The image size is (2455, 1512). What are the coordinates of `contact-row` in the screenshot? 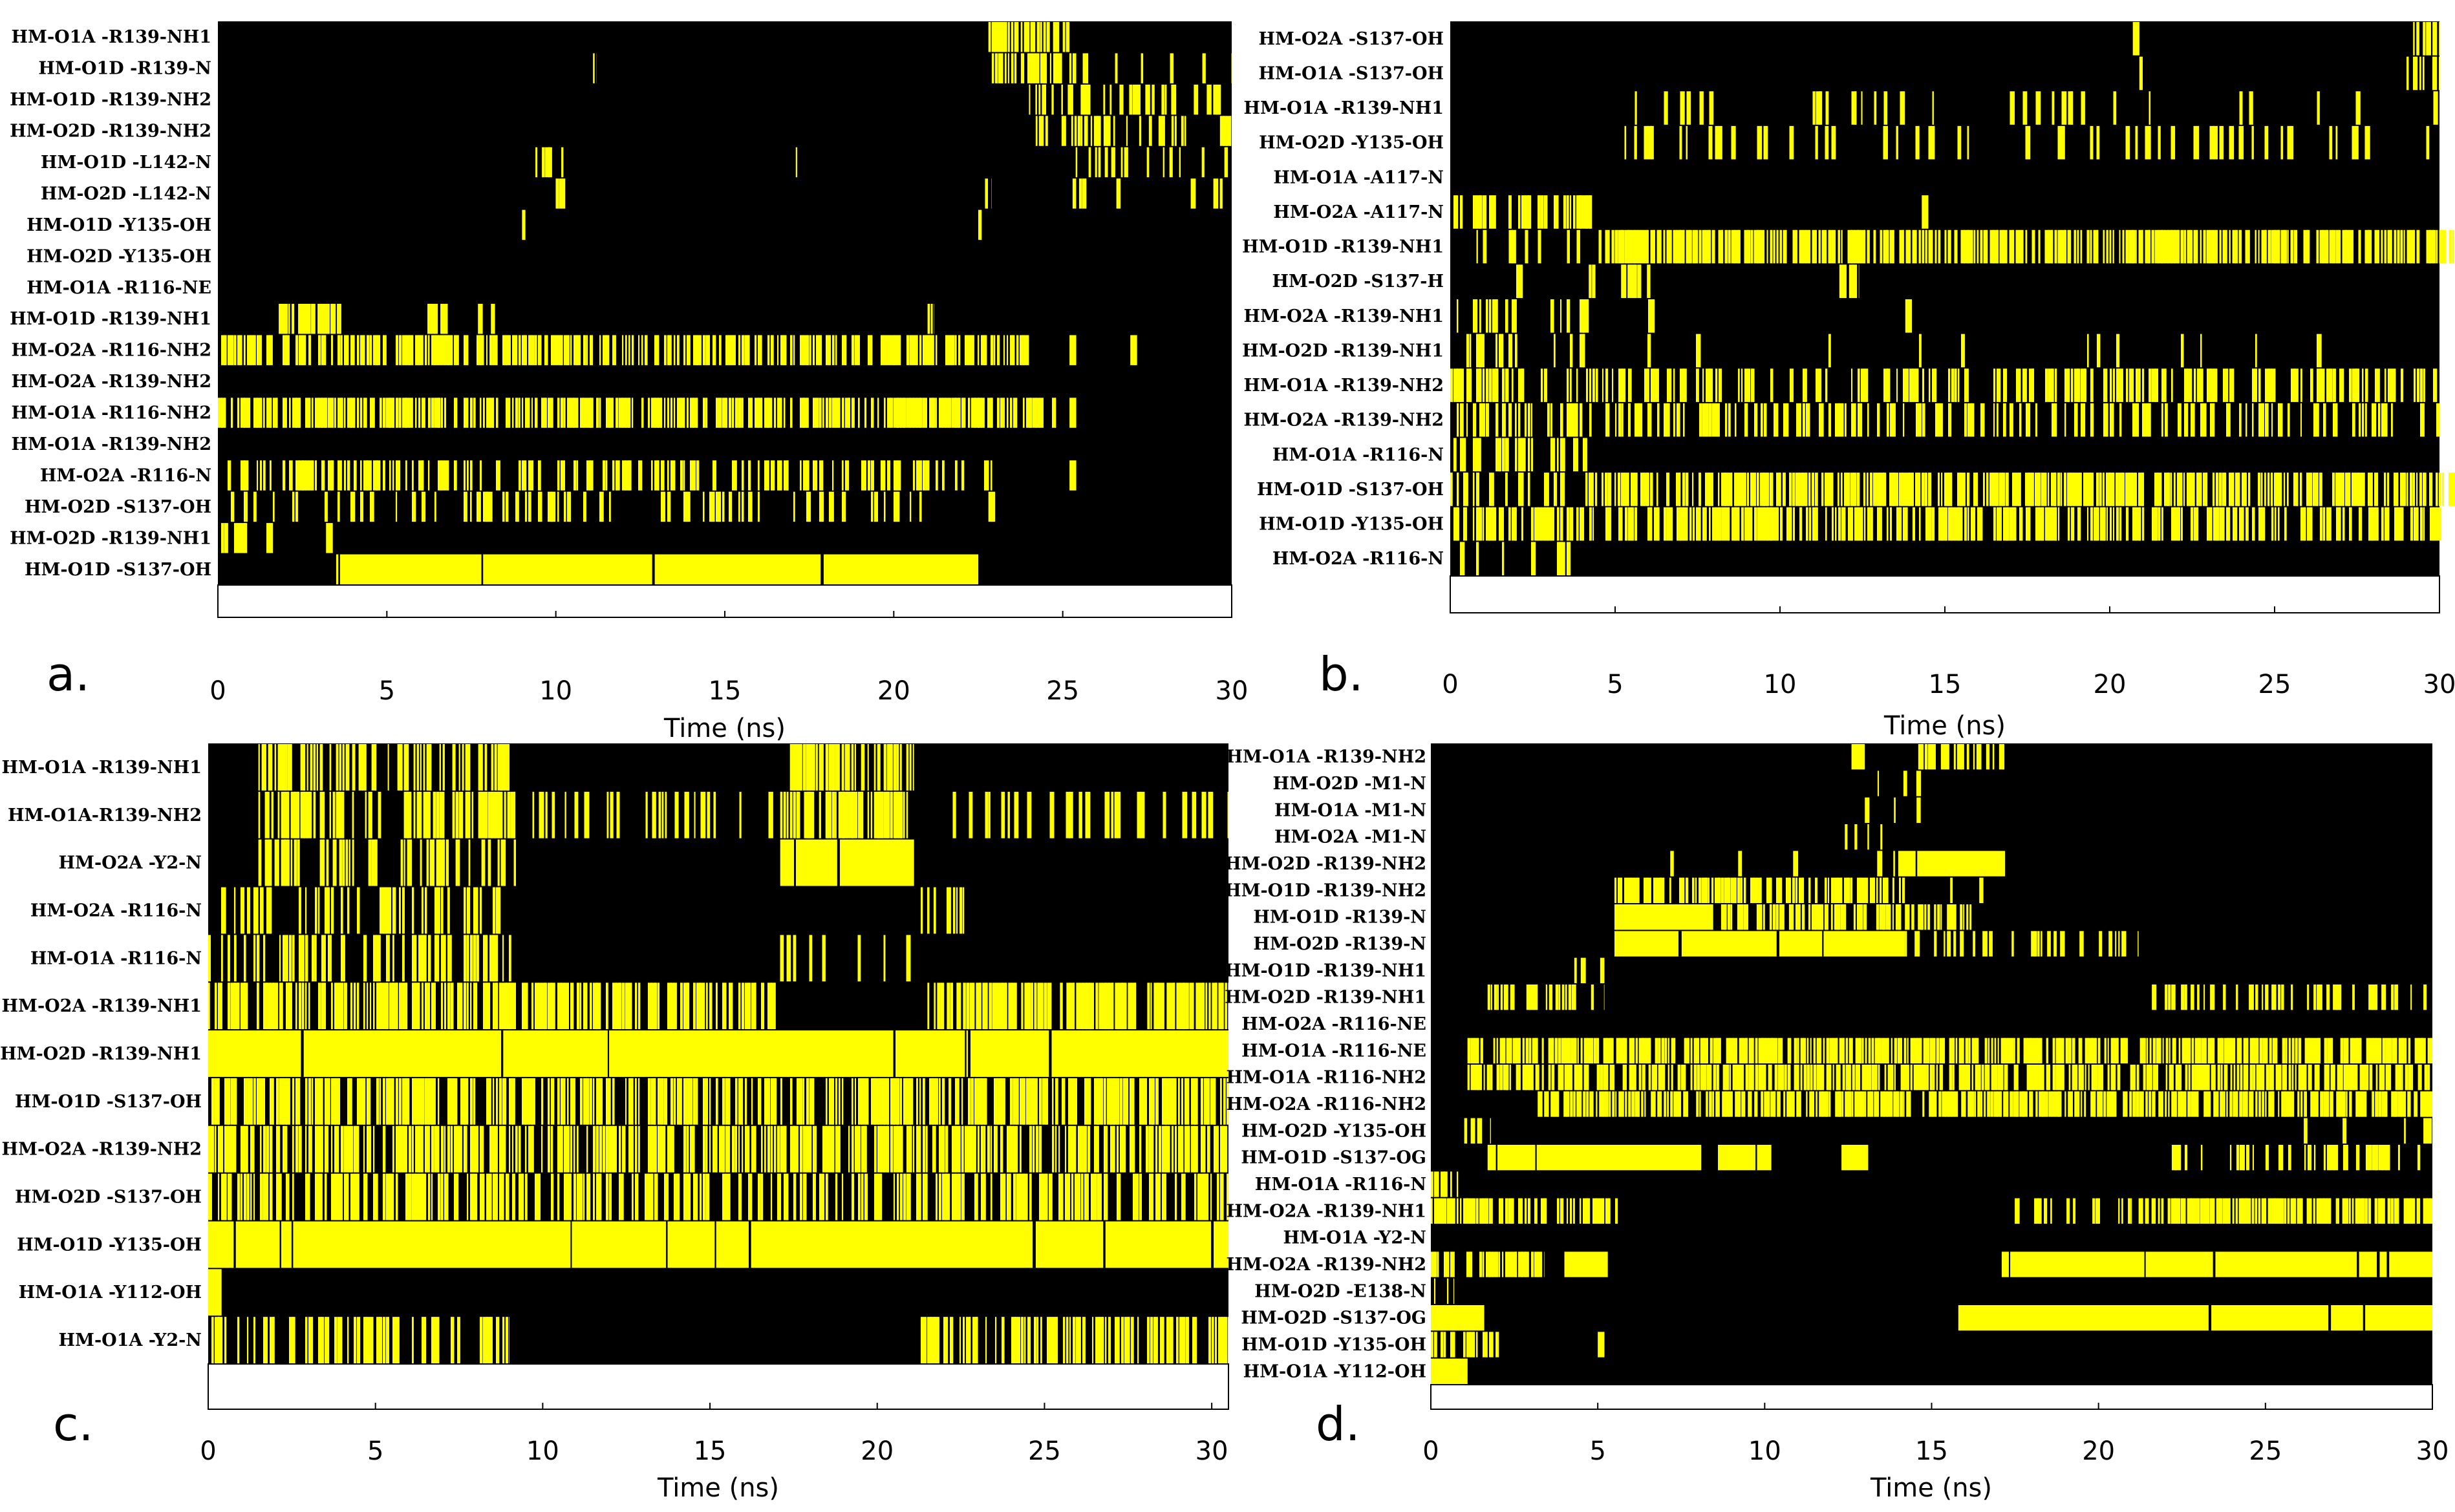 It's located at (1954, 1158).